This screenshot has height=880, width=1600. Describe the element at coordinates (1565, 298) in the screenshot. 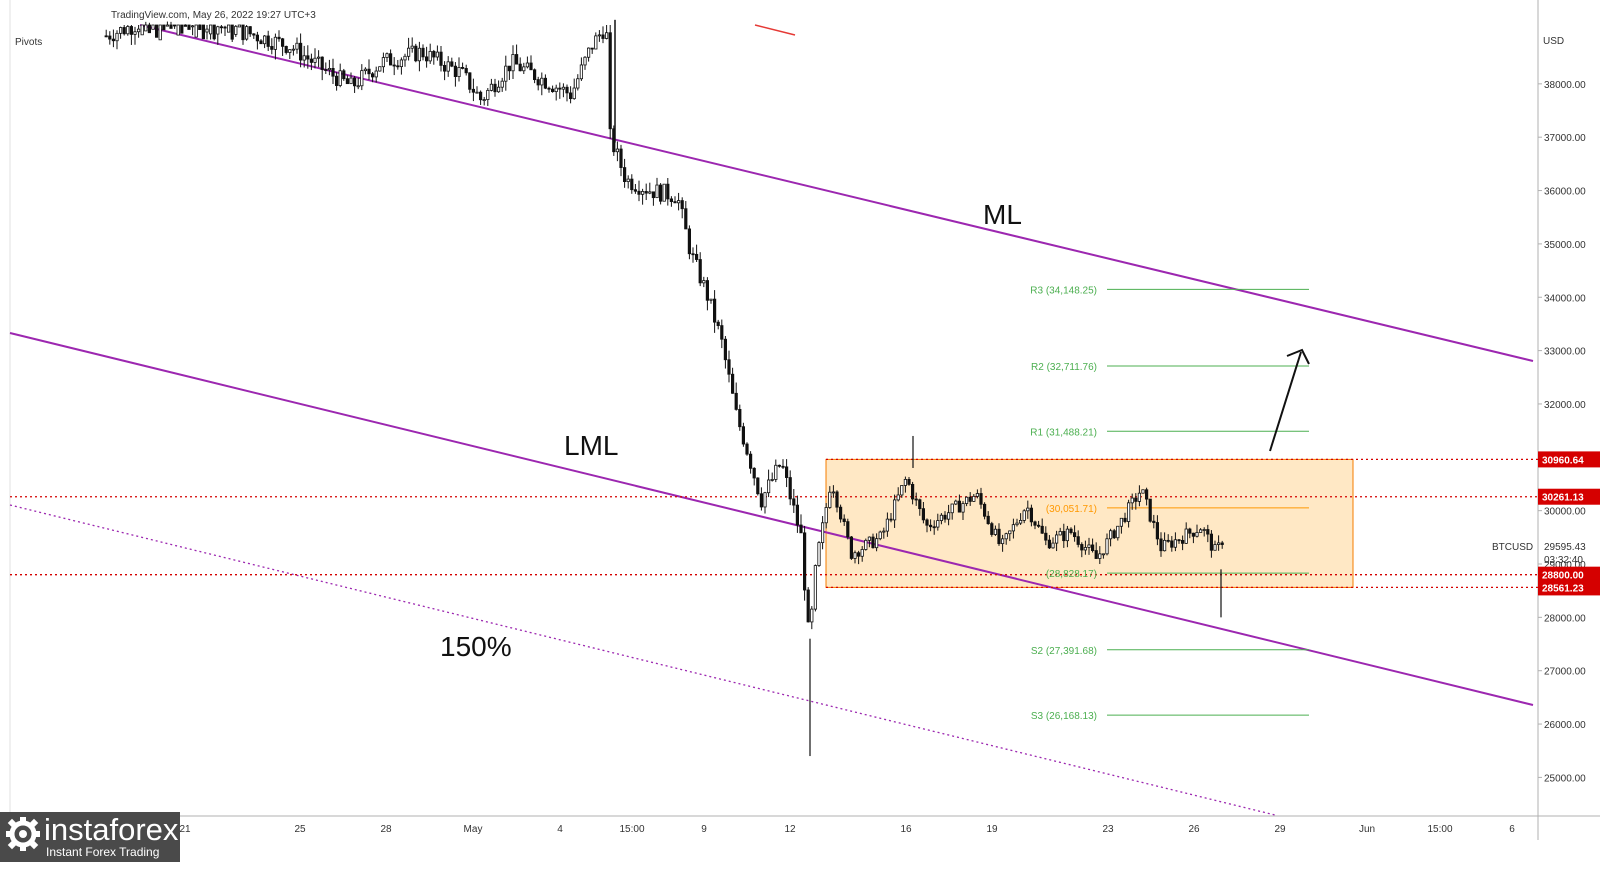

I see `y-tick-label: 34000.00` at that location.